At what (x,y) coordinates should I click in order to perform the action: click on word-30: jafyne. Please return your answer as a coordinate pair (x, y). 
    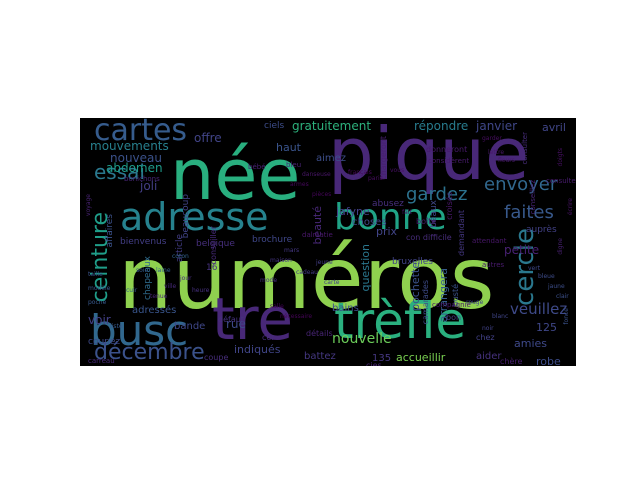
    Looking at the image, I should click on (353, 211).